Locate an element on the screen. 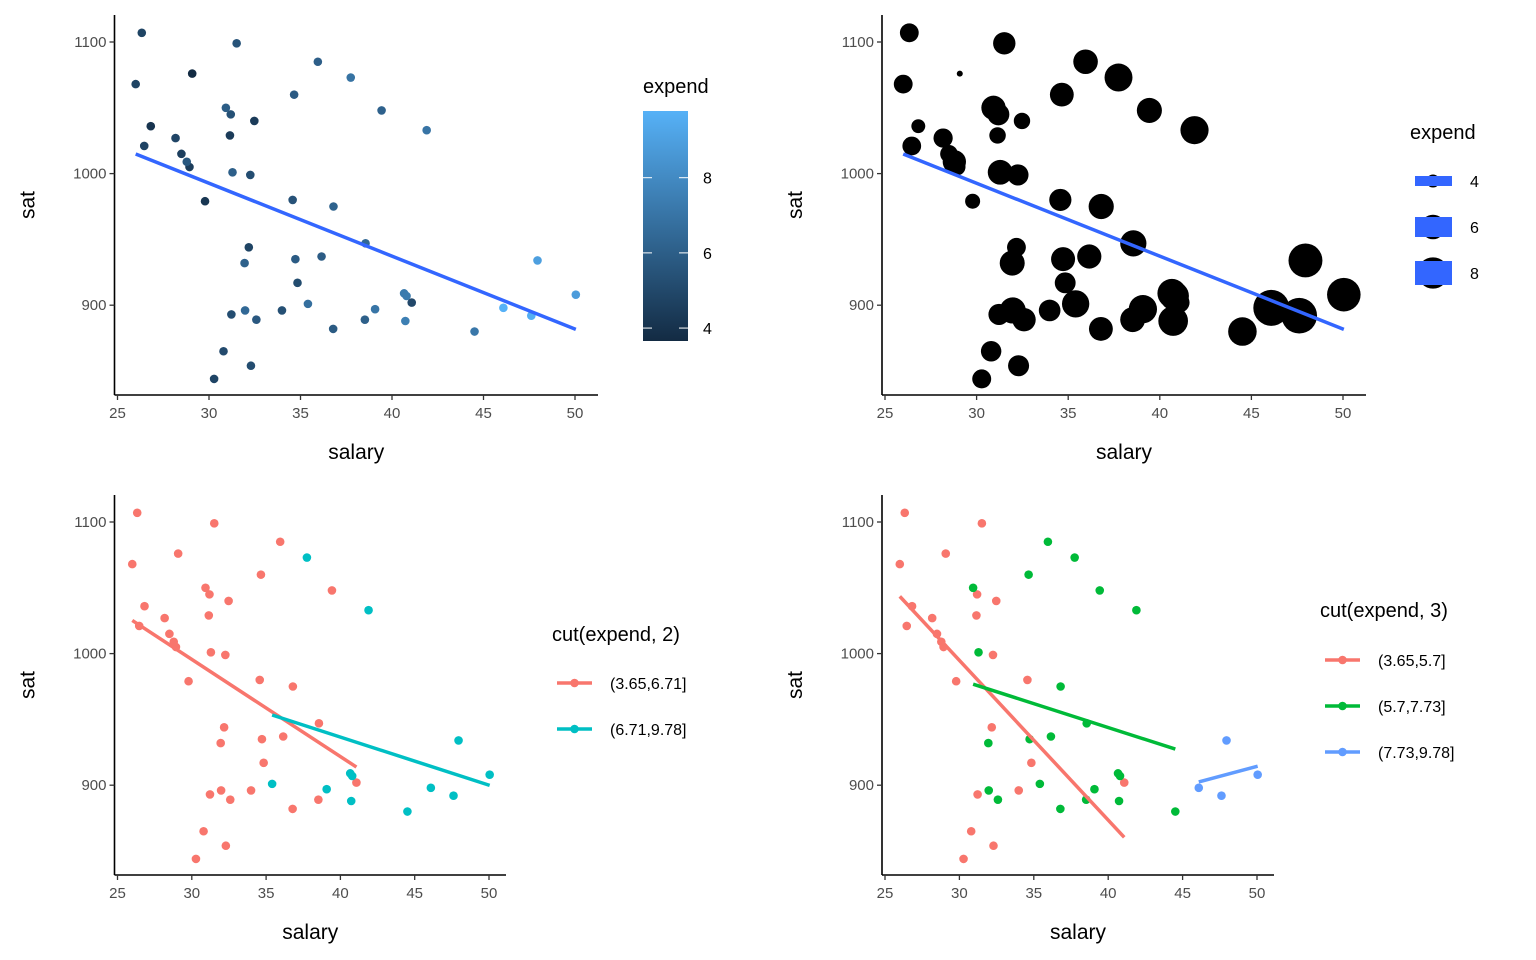 Image resolution: width=1536 pixels, height=960 pixels. x-tick-label: 30 is located at coordinates (191, 893).